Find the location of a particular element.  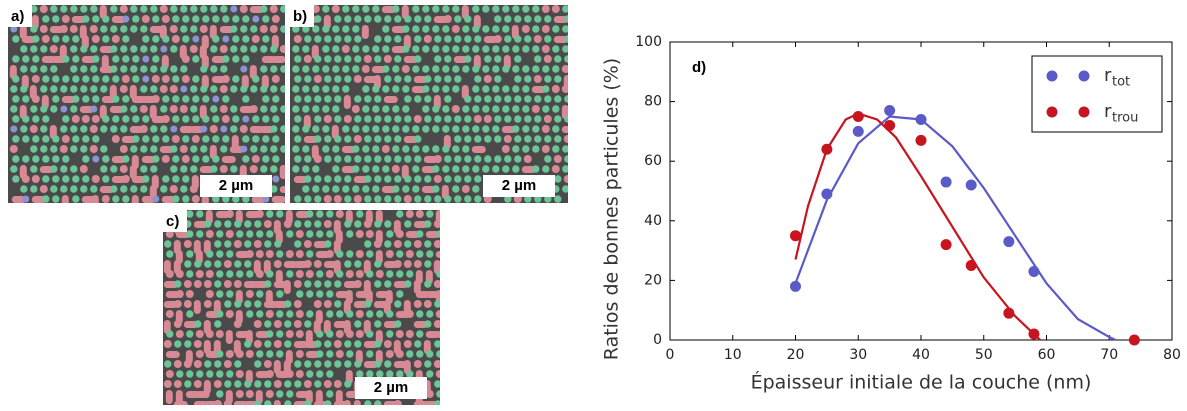

legend-subscript: trou is located at coordinates (1125, 118).